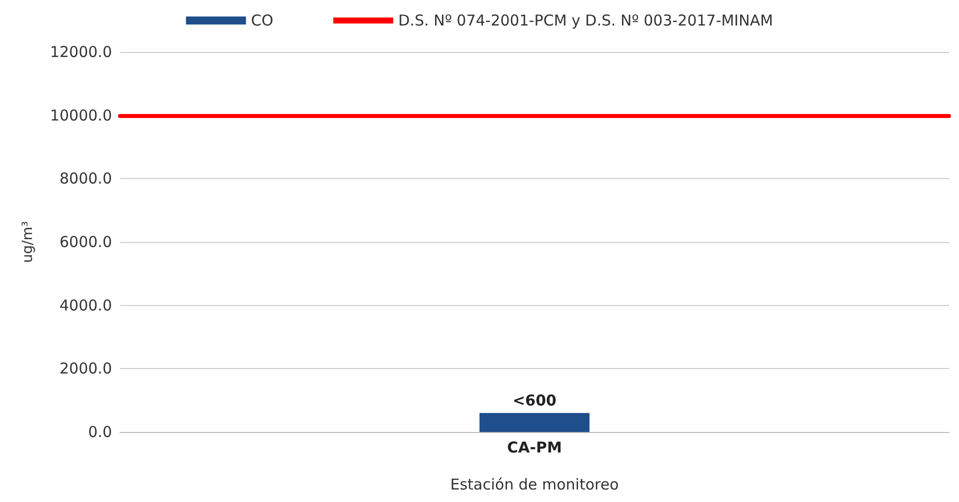 This screenshot has width=959, height=502. Describe the element at coordinates (81, 52) in the screenshot. I see `y-tick-label: 12000.0` at that location.